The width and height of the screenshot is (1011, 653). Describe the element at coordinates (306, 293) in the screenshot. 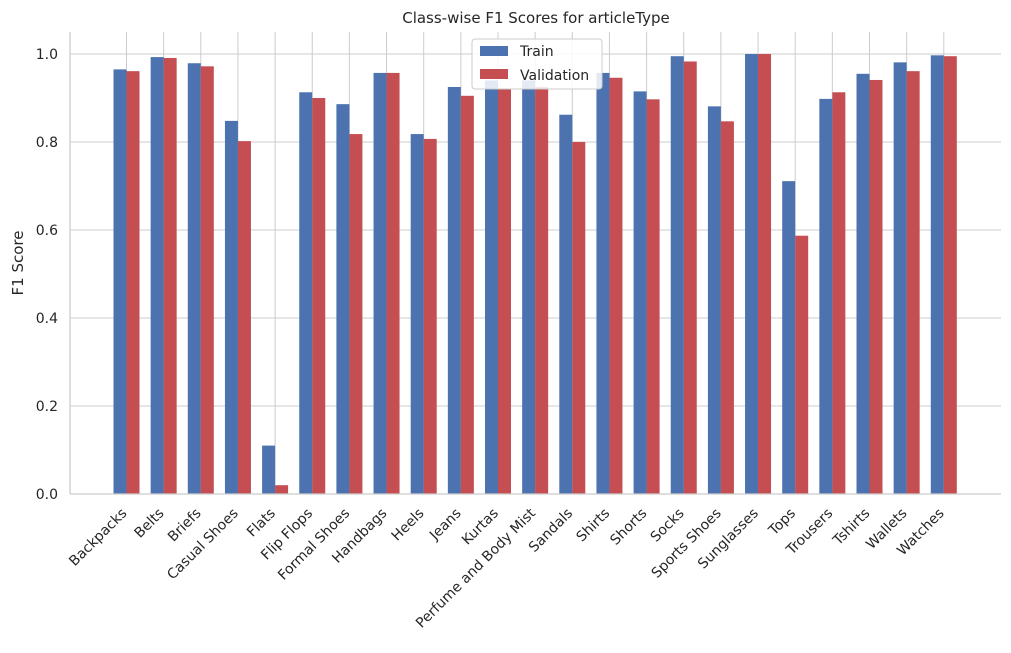

I see `bar-train-flip-flops` at that location.